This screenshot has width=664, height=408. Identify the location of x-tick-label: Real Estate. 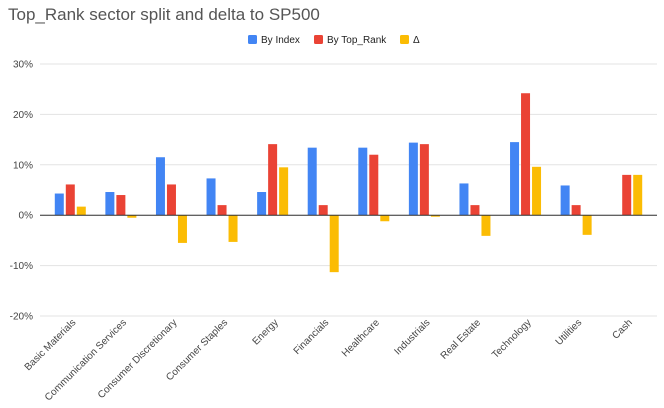
(461, 339).